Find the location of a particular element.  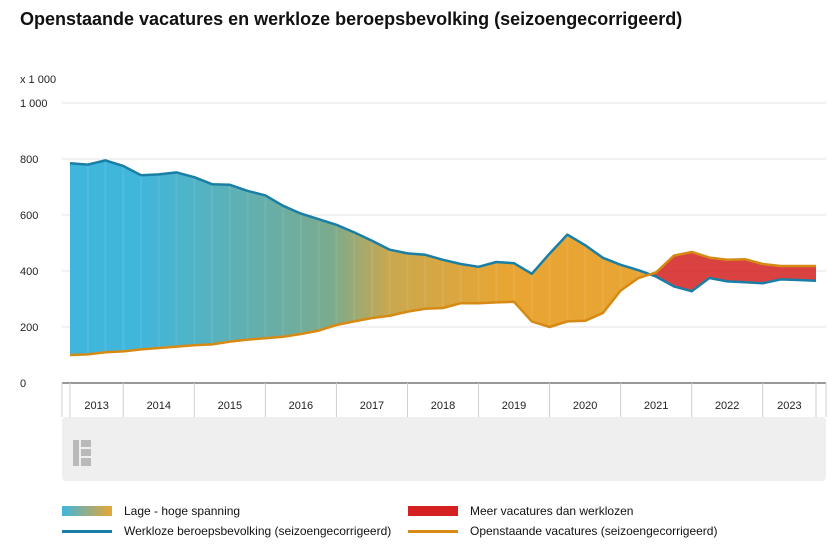

y-tick-label: 600 is located at coordinates (29, 216).